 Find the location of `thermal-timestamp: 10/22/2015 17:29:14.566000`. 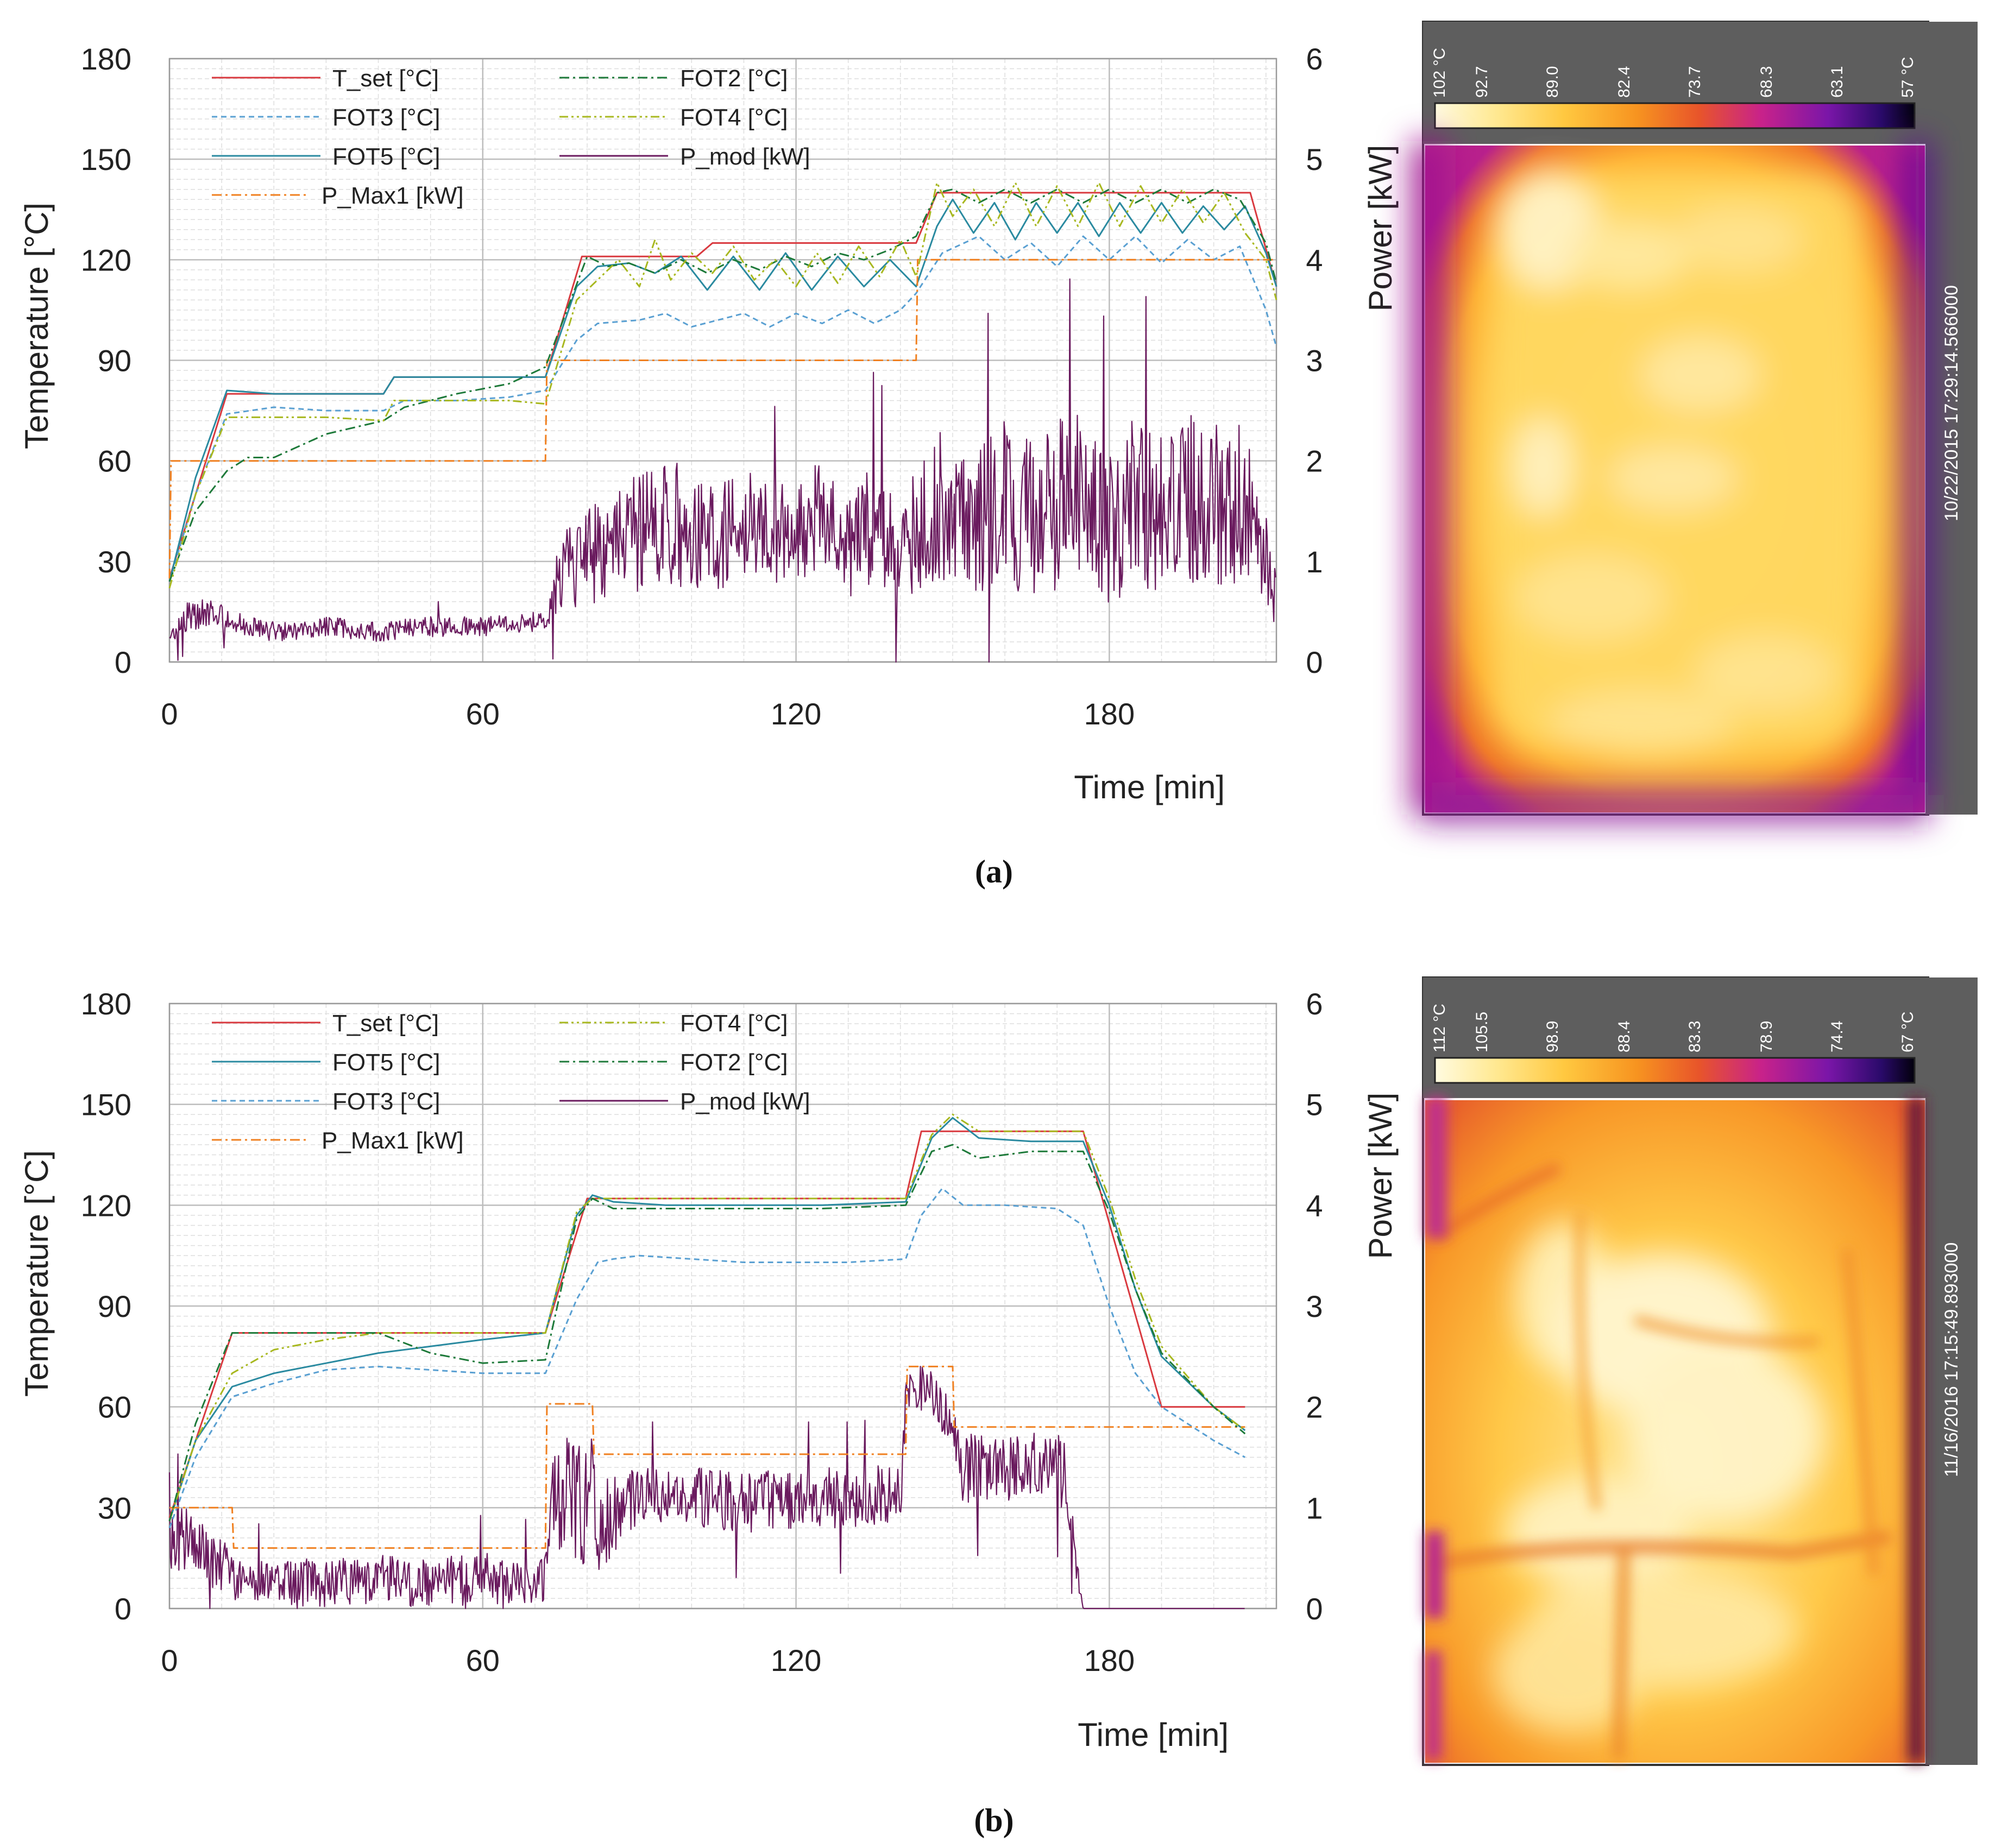

thermal-timestamp: 10/22/2015 17:29:14.566000 is located at coordinates (1951, 403).